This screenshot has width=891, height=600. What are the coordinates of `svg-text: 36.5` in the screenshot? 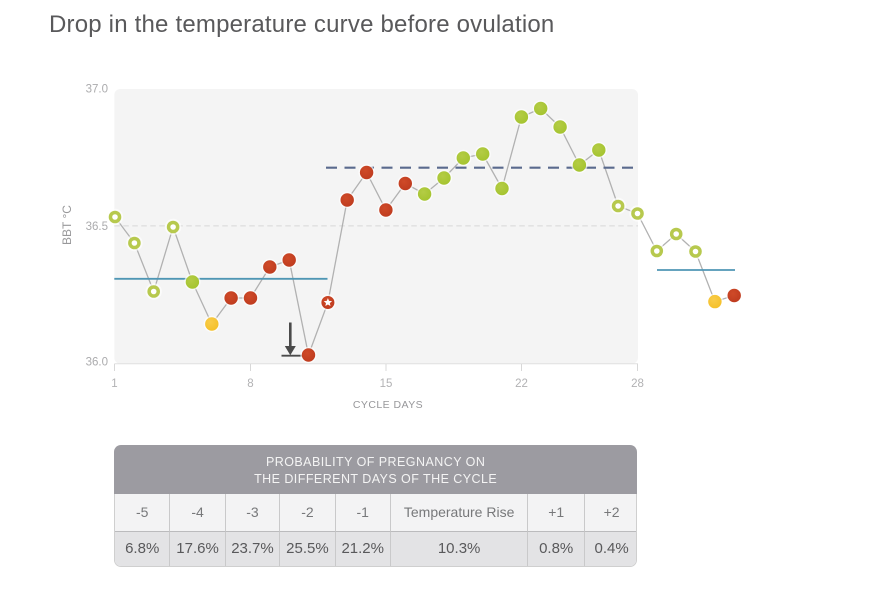 It's located at (97, 227).